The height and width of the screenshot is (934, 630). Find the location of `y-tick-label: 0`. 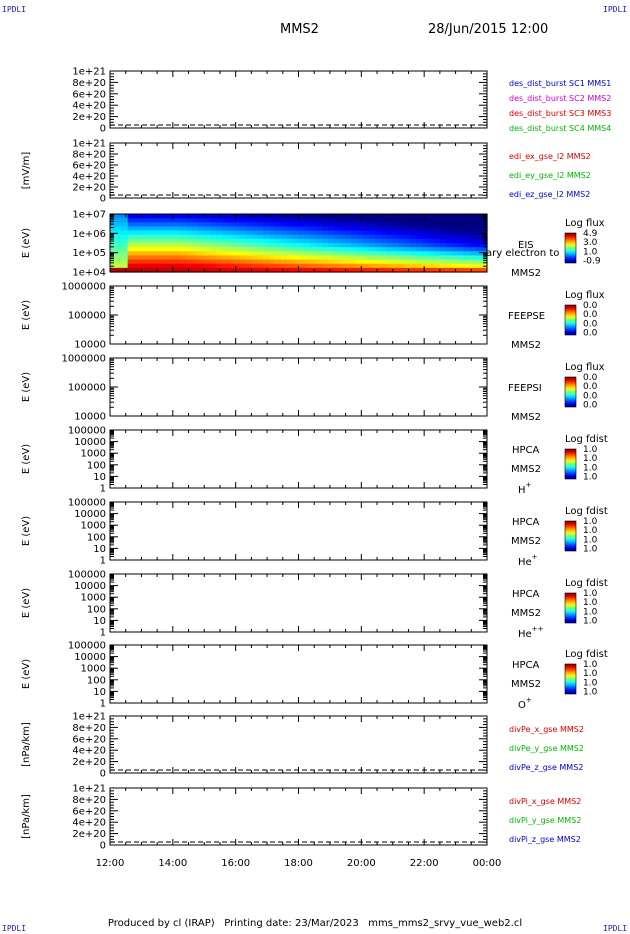

y-tick-label: 0 is located at coordinates (103, 774).